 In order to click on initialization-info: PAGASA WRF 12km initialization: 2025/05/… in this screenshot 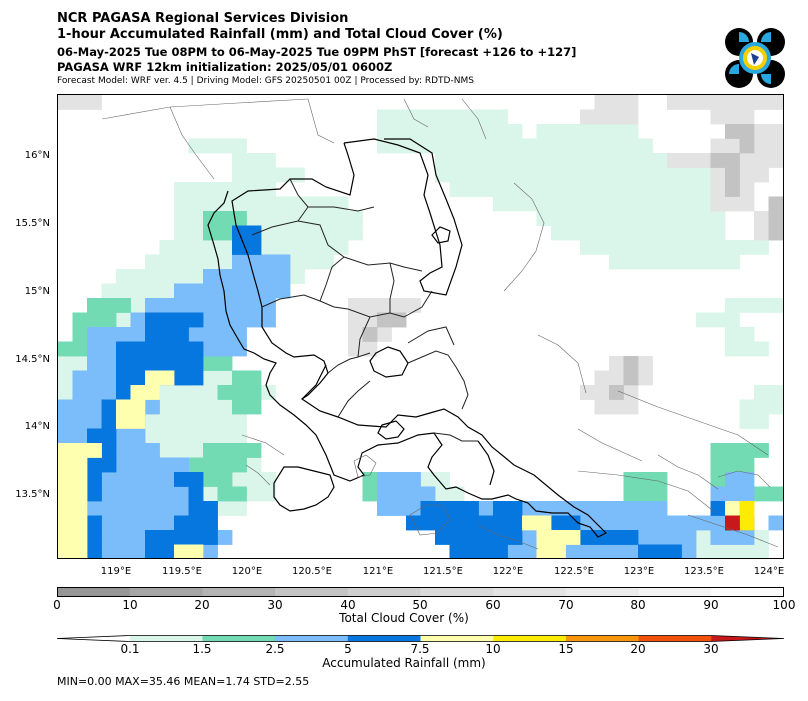, I will do `click(225, 67)`.